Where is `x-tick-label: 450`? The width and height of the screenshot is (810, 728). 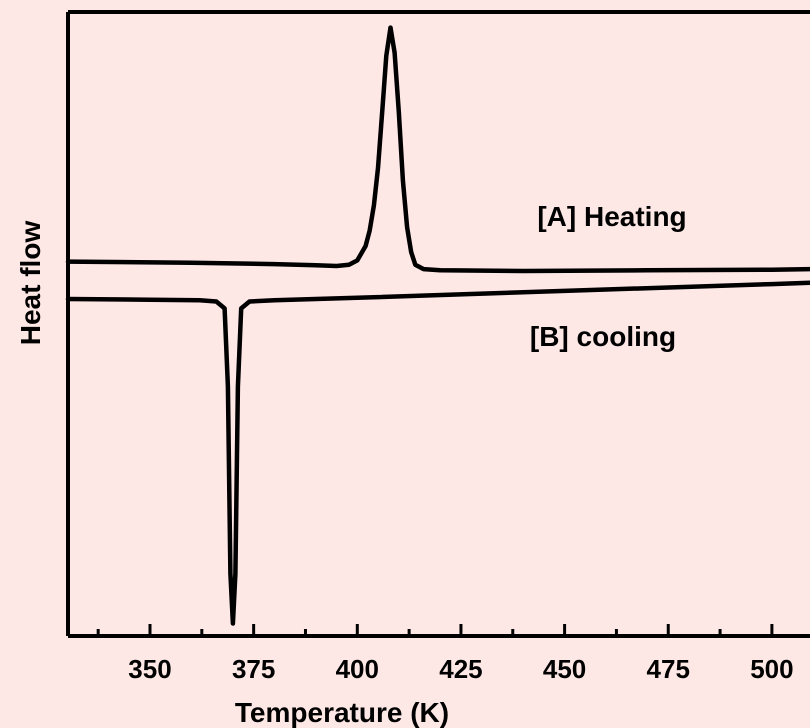
x-tick-label: 450 is located at coordinates (564, 669).